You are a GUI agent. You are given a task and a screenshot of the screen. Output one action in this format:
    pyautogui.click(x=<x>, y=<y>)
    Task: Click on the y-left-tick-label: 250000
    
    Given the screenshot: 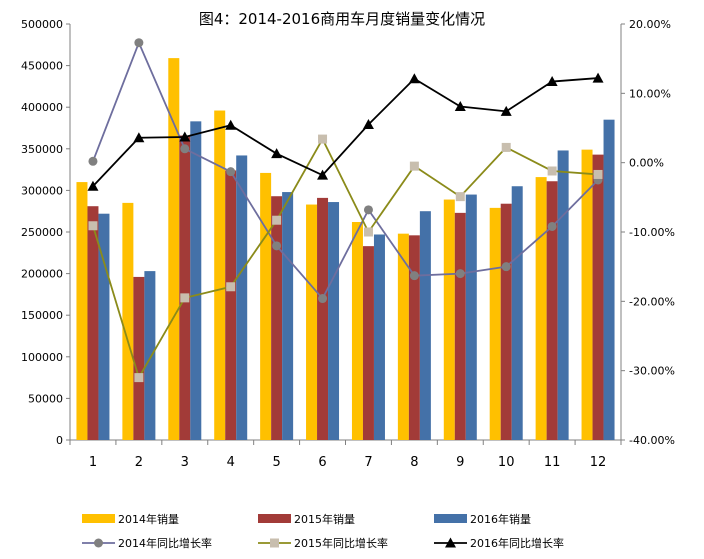 What is the action you would take?
    pyautogui.click(x=42, y=232)
    